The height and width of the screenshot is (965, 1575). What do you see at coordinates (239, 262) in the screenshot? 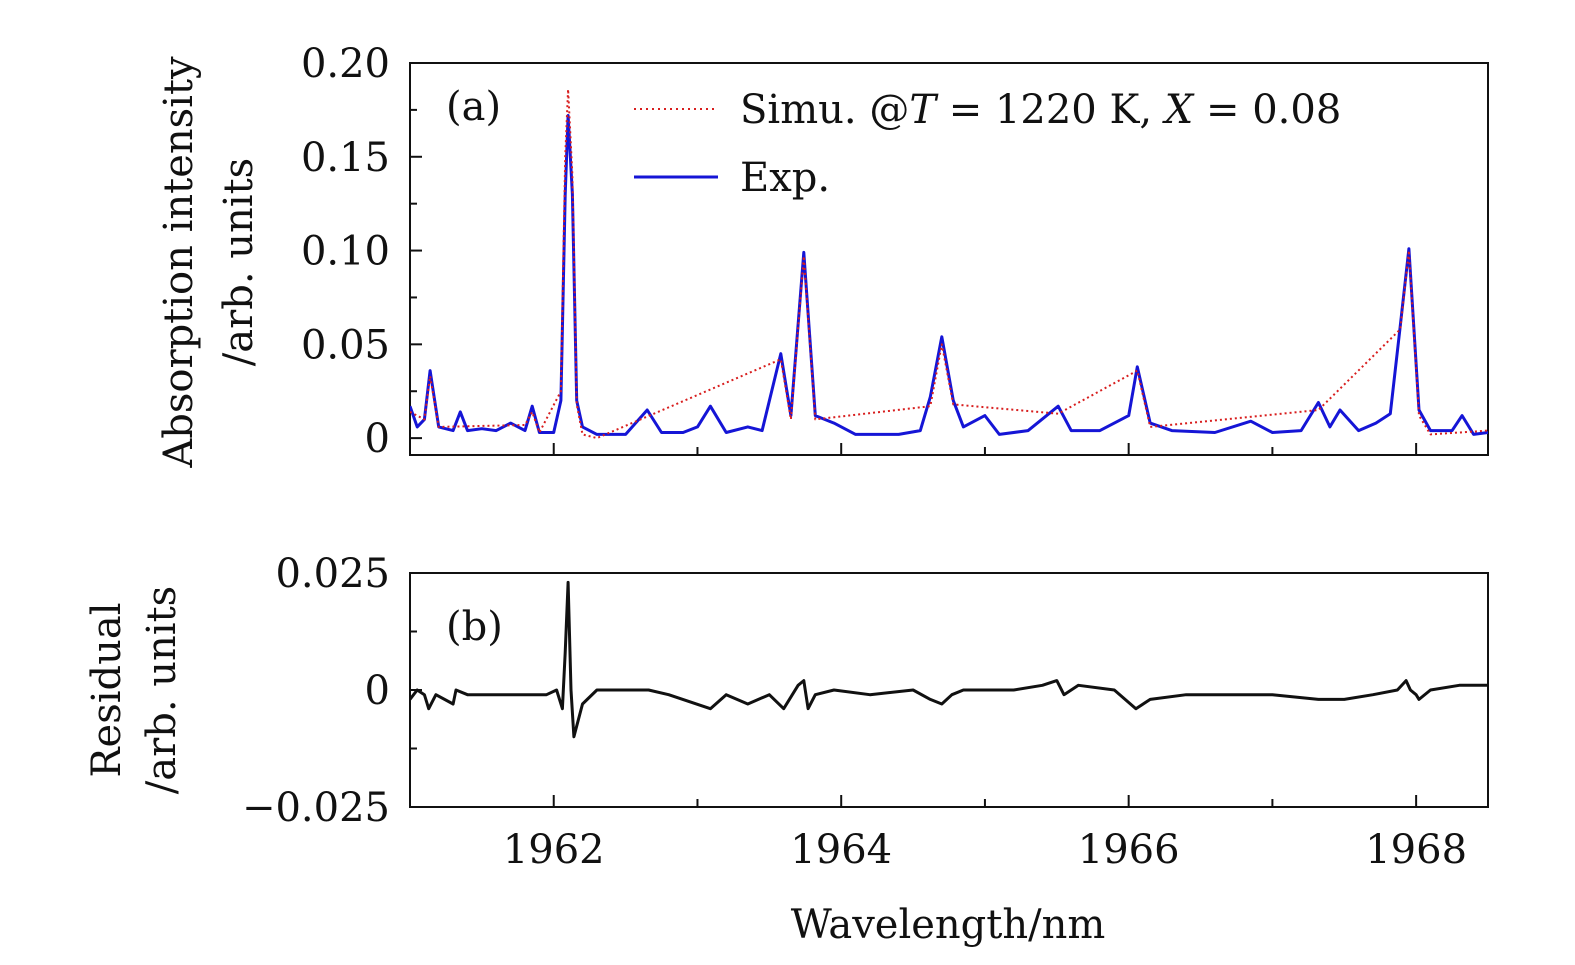
I see `panel-a-ylabel-line2: /arb. units` at bounding box center [239, 262].